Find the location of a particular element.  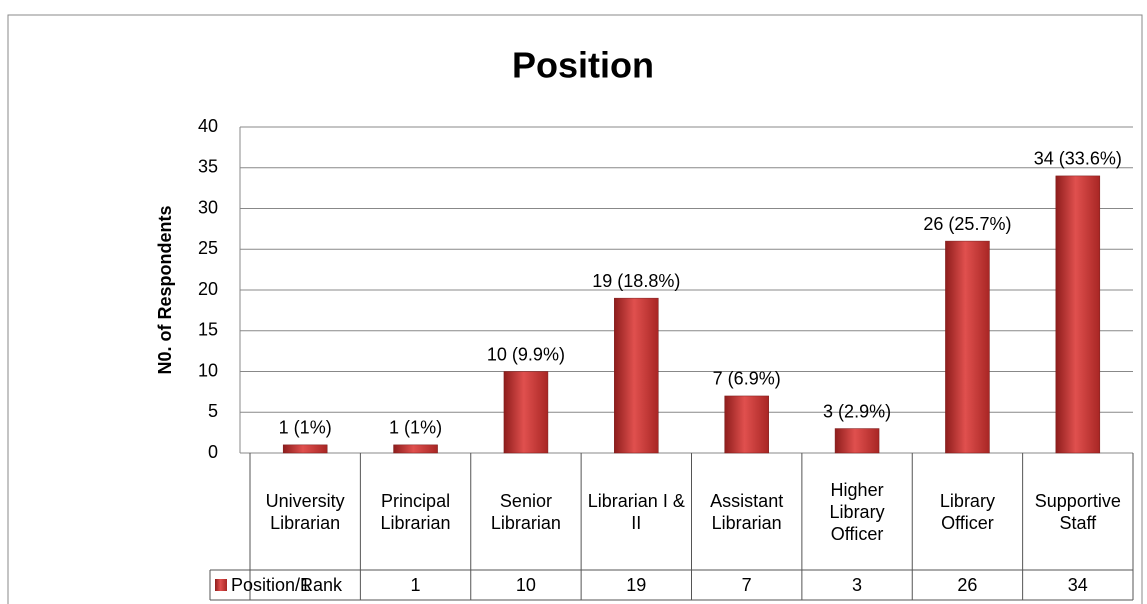

table-value: 10 is located at coordinates (526, 585).